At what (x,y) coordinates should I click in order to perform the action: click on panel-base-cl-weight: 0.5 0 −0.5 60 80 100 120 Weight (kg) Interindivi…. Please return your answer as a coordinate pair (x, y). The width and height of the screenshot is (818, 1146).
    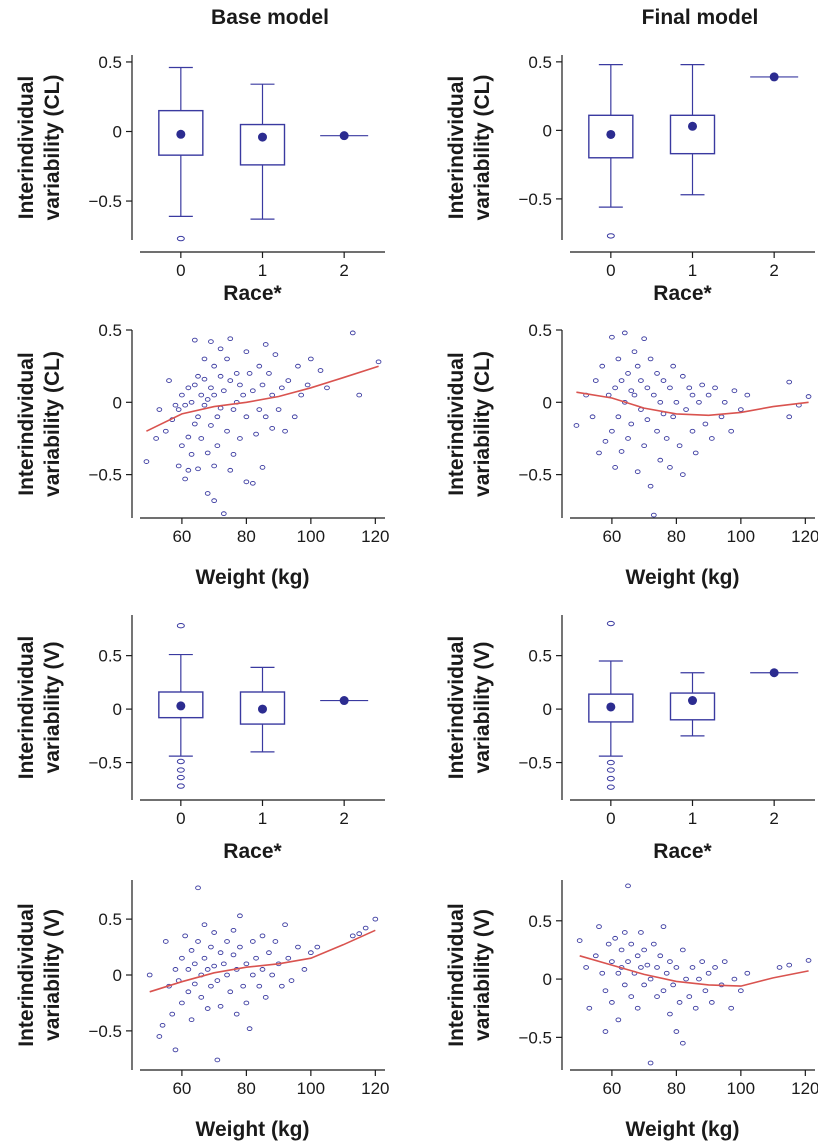
    Looking at the image, I should click on (202, 455).